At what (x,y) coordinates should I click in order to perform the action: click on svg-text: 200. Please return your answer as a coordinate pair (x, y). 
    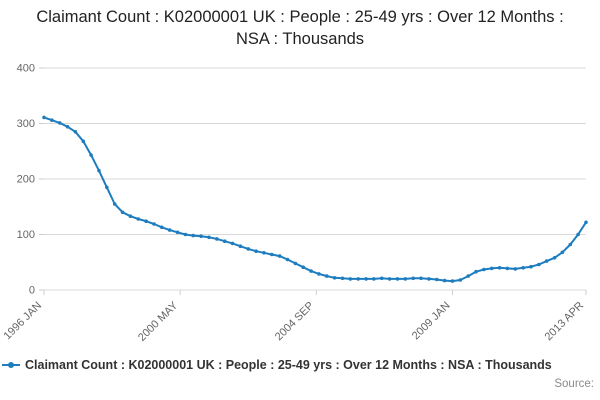
    Looking at the image, I should click on (26, 180).